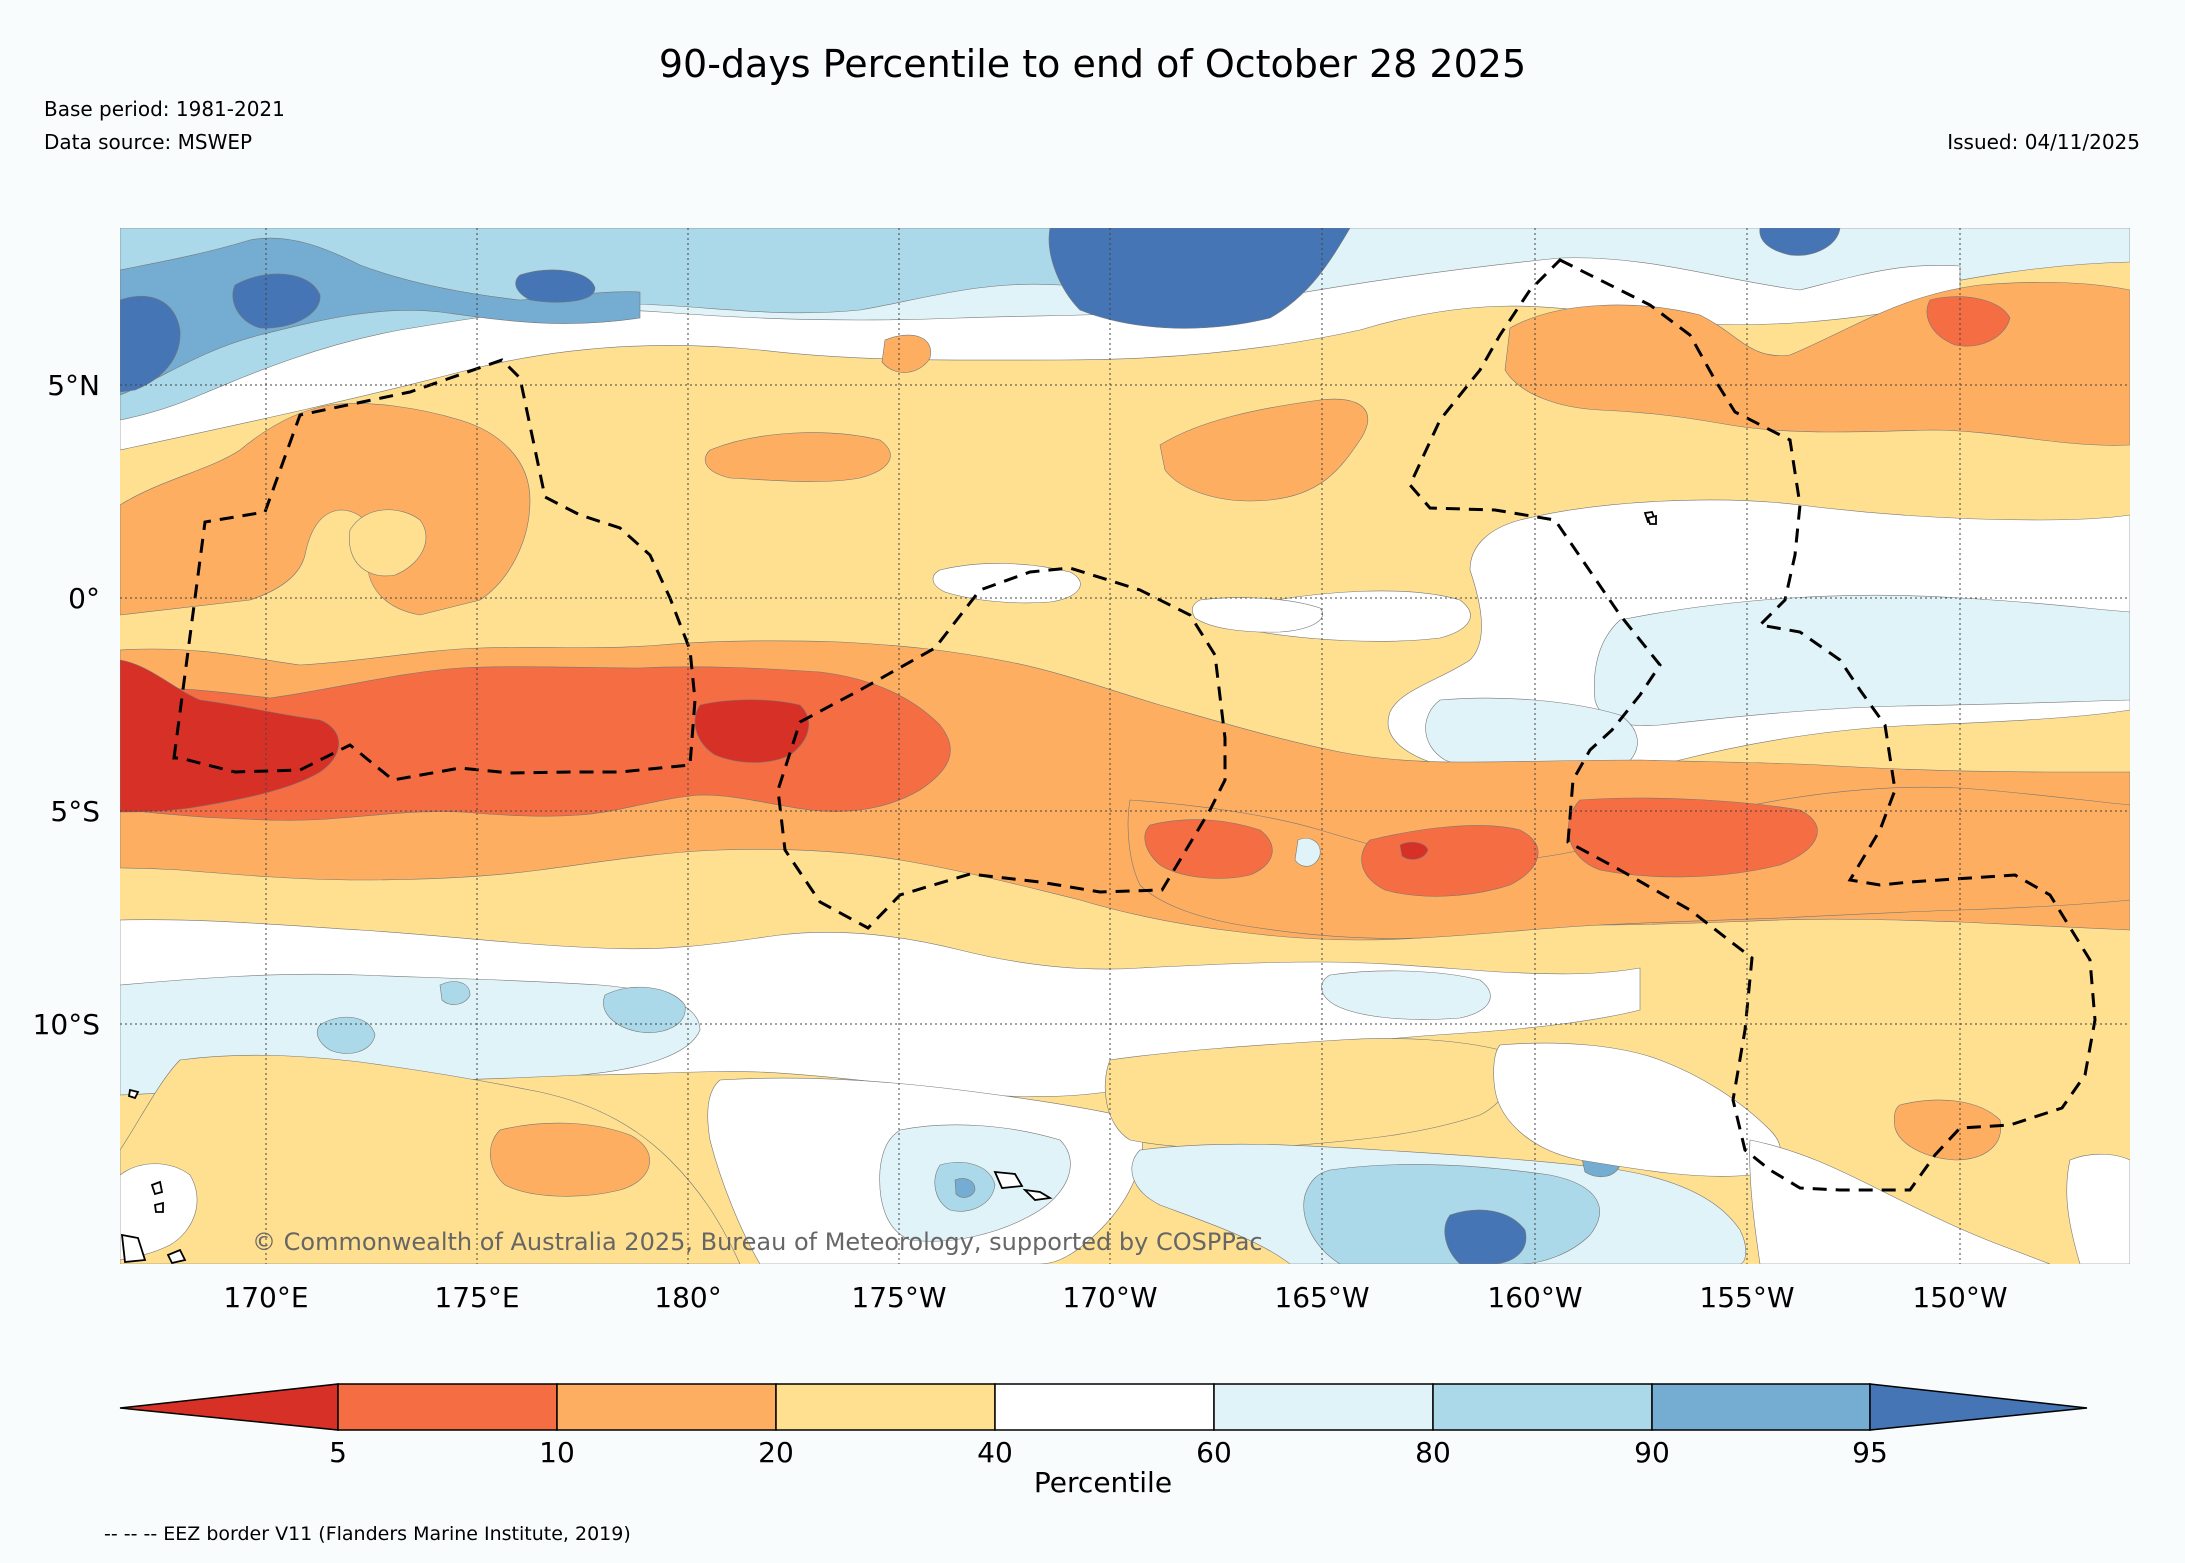 Image resolution: width=2185 pixels, height=1563 pixels. I want to click on field-white-eq-mid2, so click(1257, 615).